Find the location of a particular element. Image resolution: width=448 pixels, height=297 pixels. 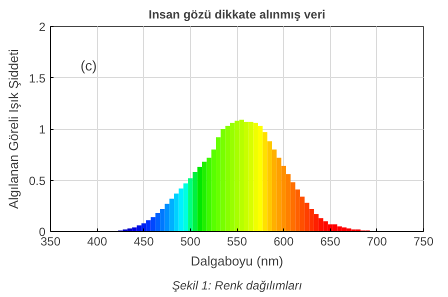

x-tick-label: 750 is located at coordinates (423, 241).